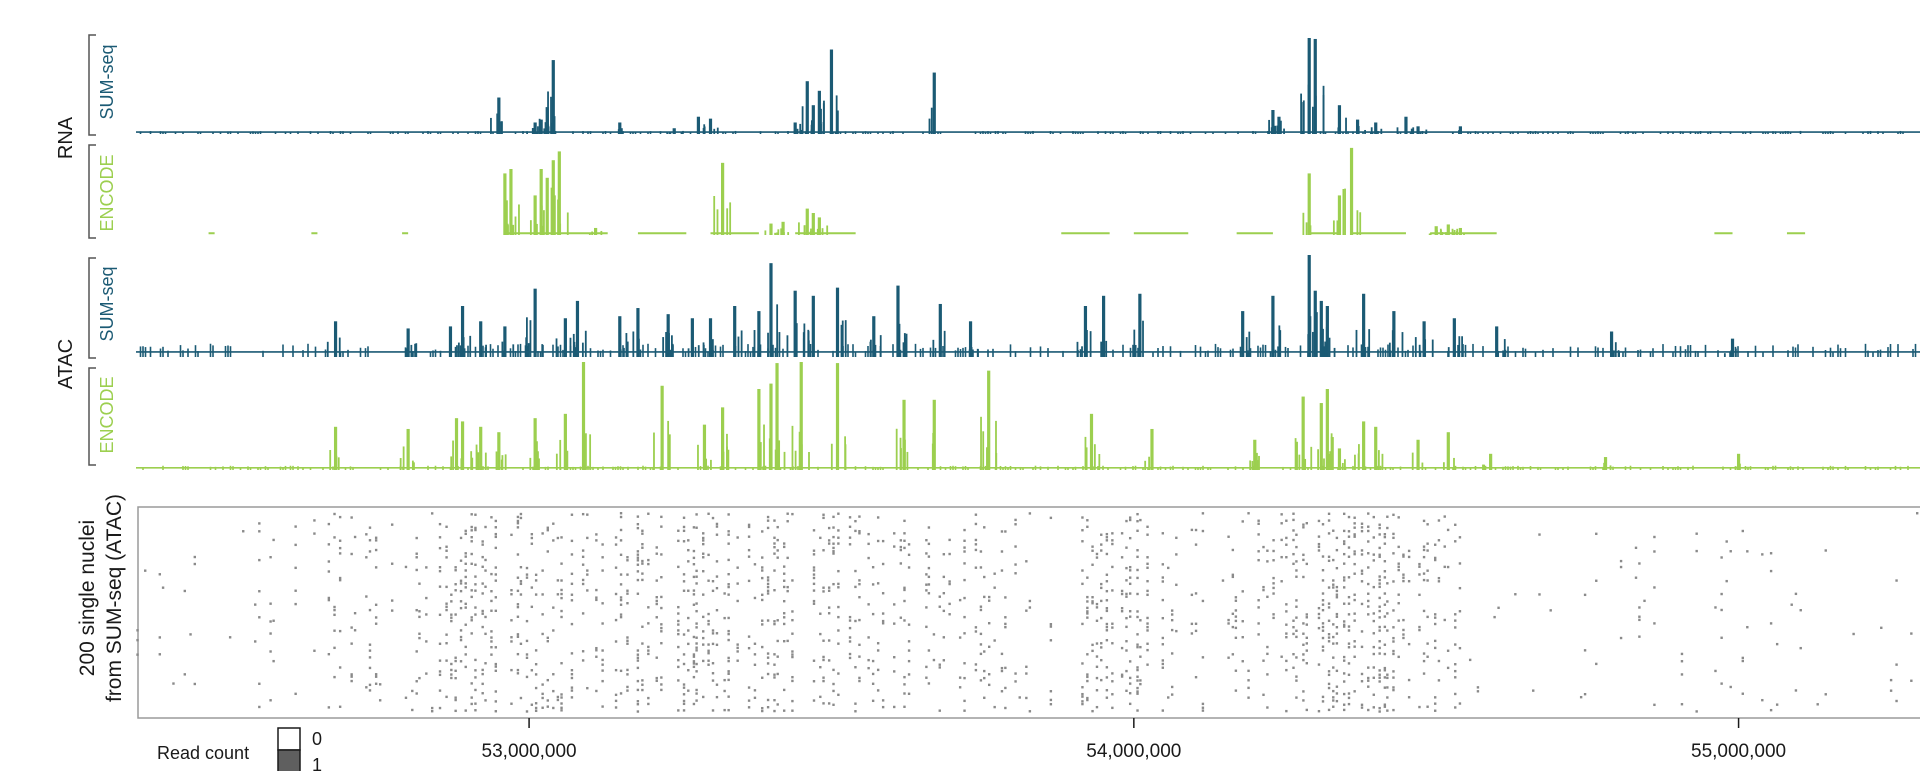  What do you see at coordinates (107, 192) in the screenshot?
I see `rna-encode-label: ENCODE` at bounding box center [107, 192].